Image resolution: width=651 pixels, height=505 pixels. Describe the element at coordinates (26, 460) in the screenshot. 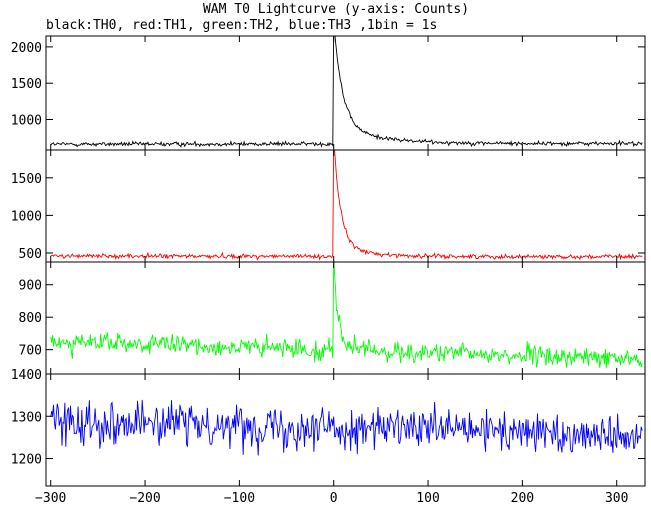

I see `y-tick-label: 1200` at that location.